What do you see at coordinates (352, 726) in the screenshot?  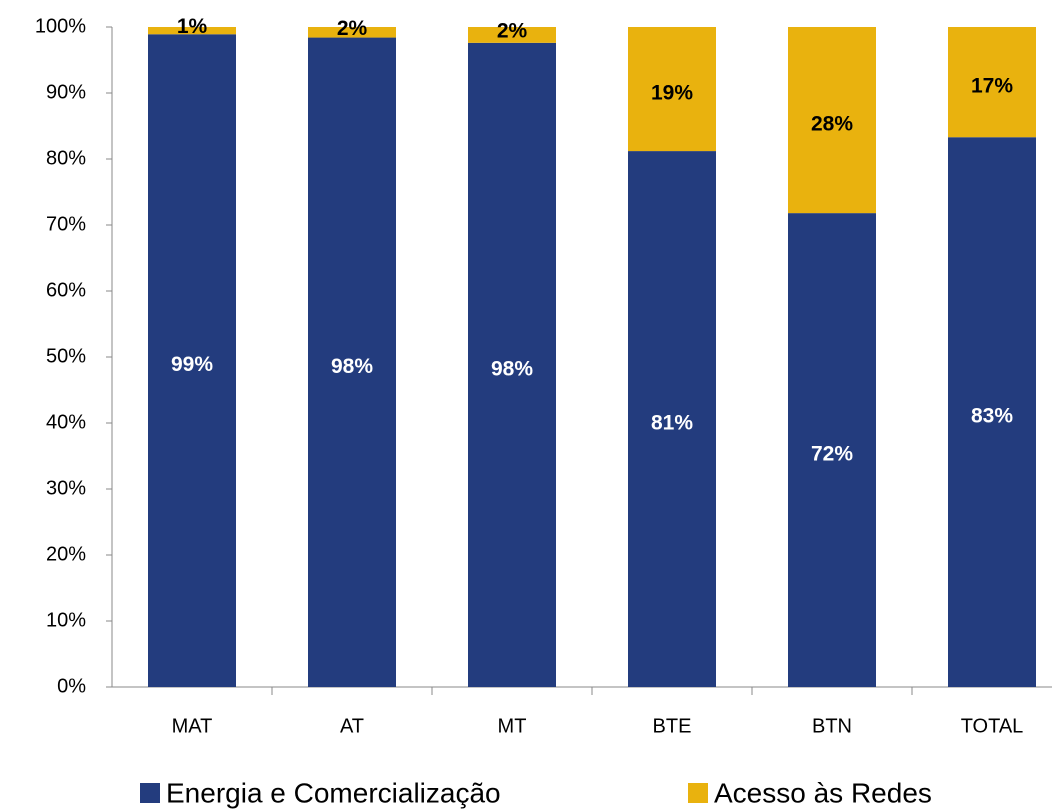 I see `x-tick-label: AT` at bounding box center [352, 726].